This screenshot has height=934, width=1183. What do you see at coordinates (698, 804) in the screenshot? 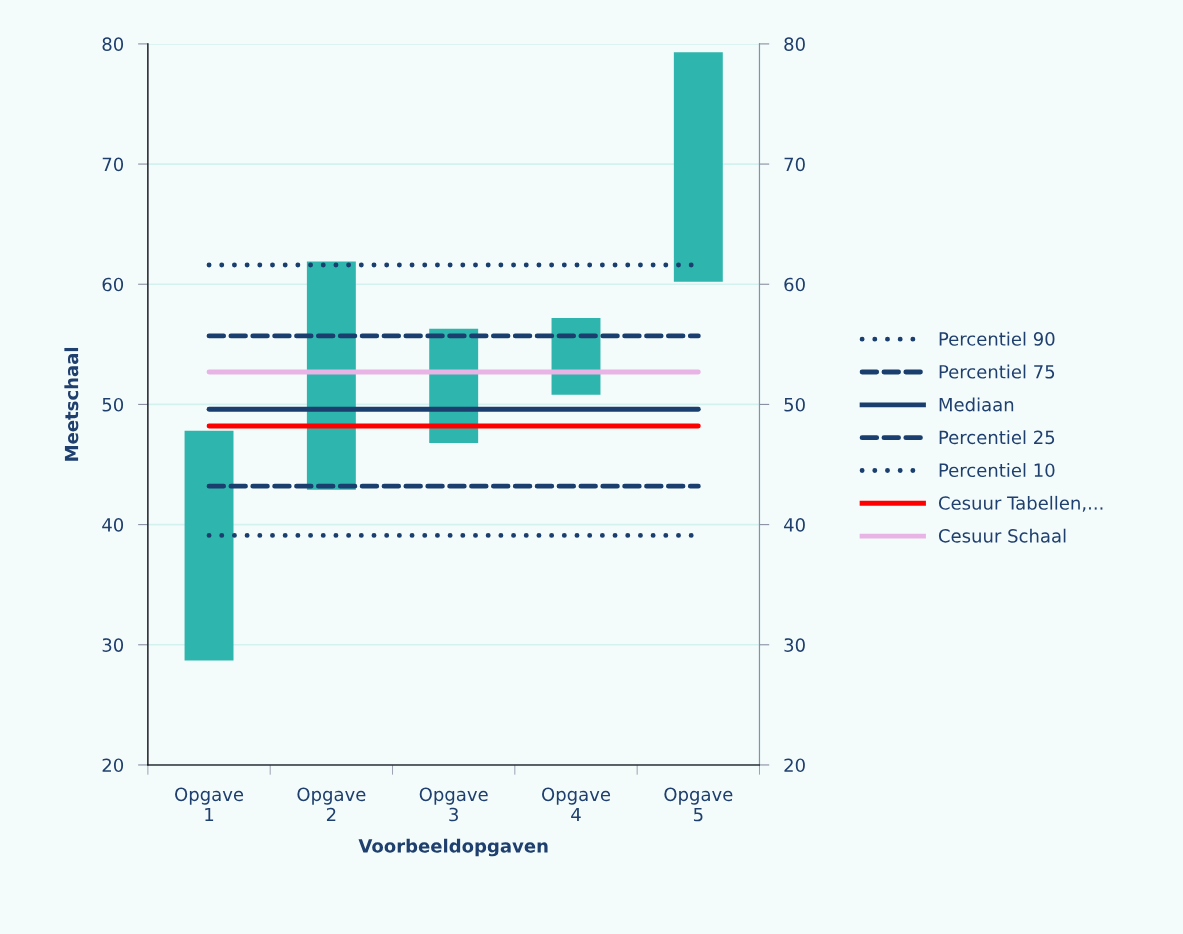
I see `x-tick-label: Opgave 5` at bounding box center [698, 804].